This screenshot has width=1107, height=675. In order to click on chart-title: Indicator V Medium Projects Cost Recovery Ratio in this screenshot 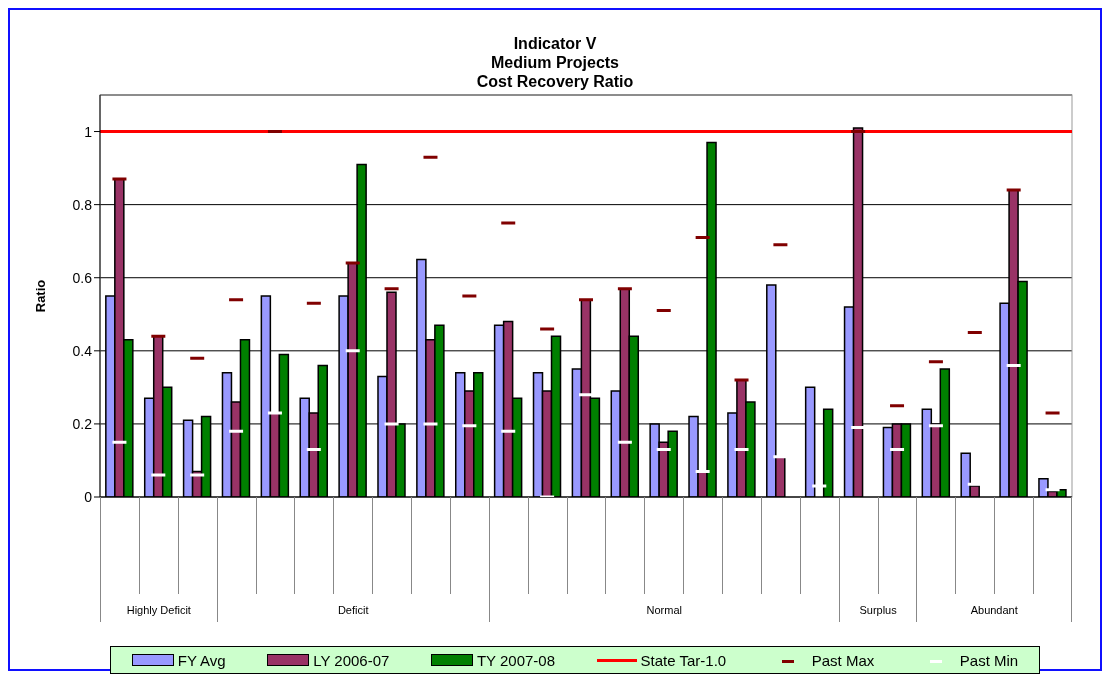, I will do `click(555, 62)`.